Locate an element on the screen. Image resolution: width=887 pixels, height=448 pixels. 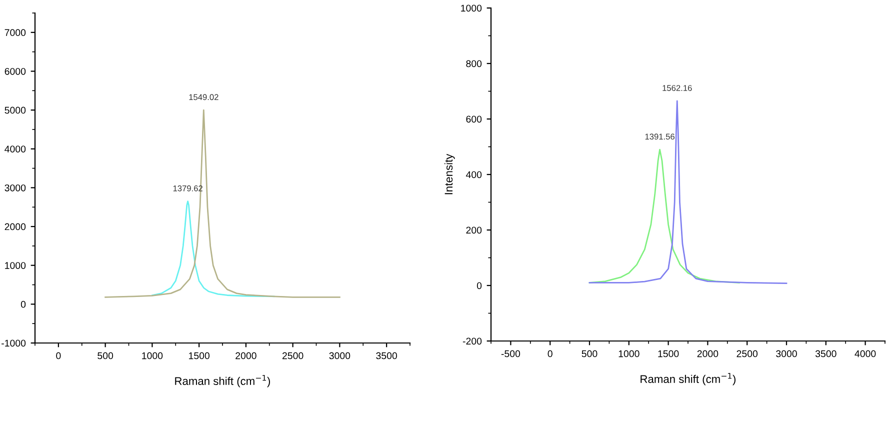
y-tick-label: 600 is located at coordinates (474, 119).